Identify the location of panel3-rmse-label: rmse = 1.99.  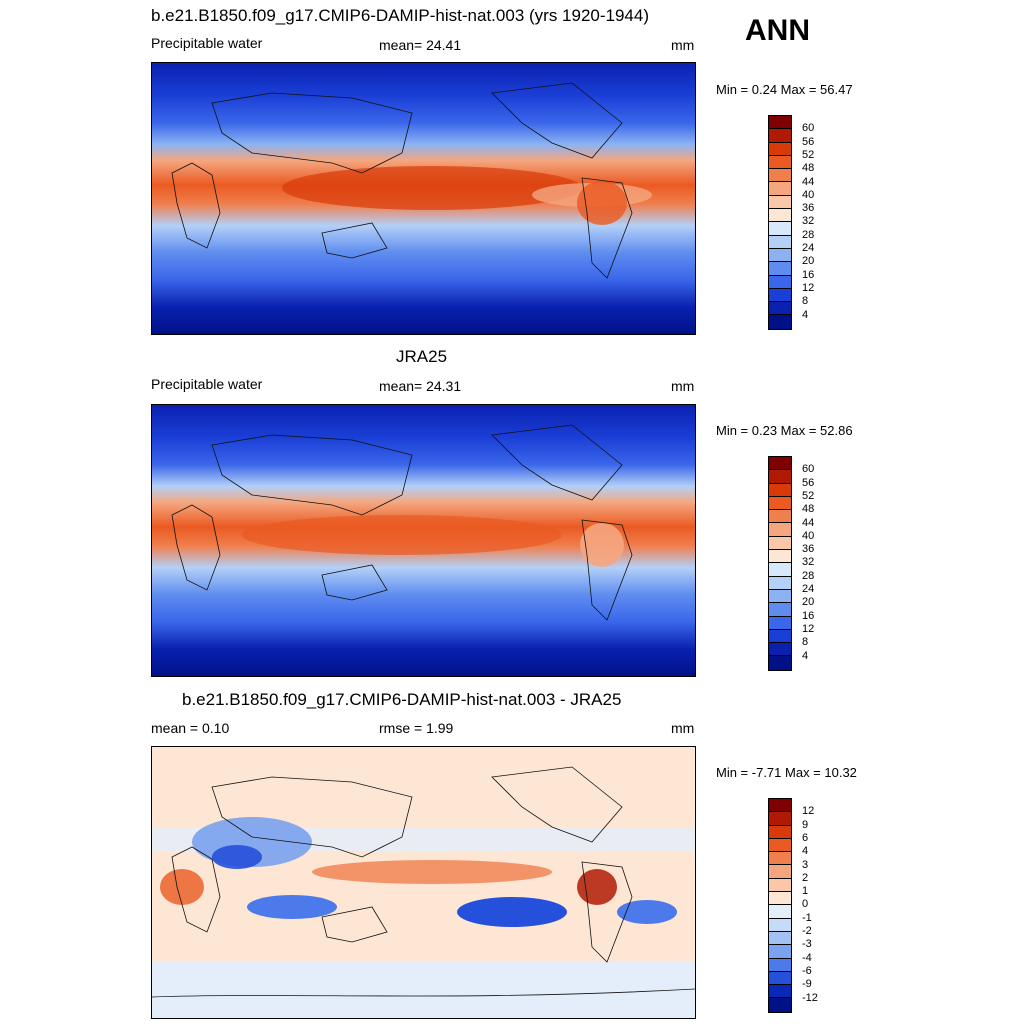
(416, 728).